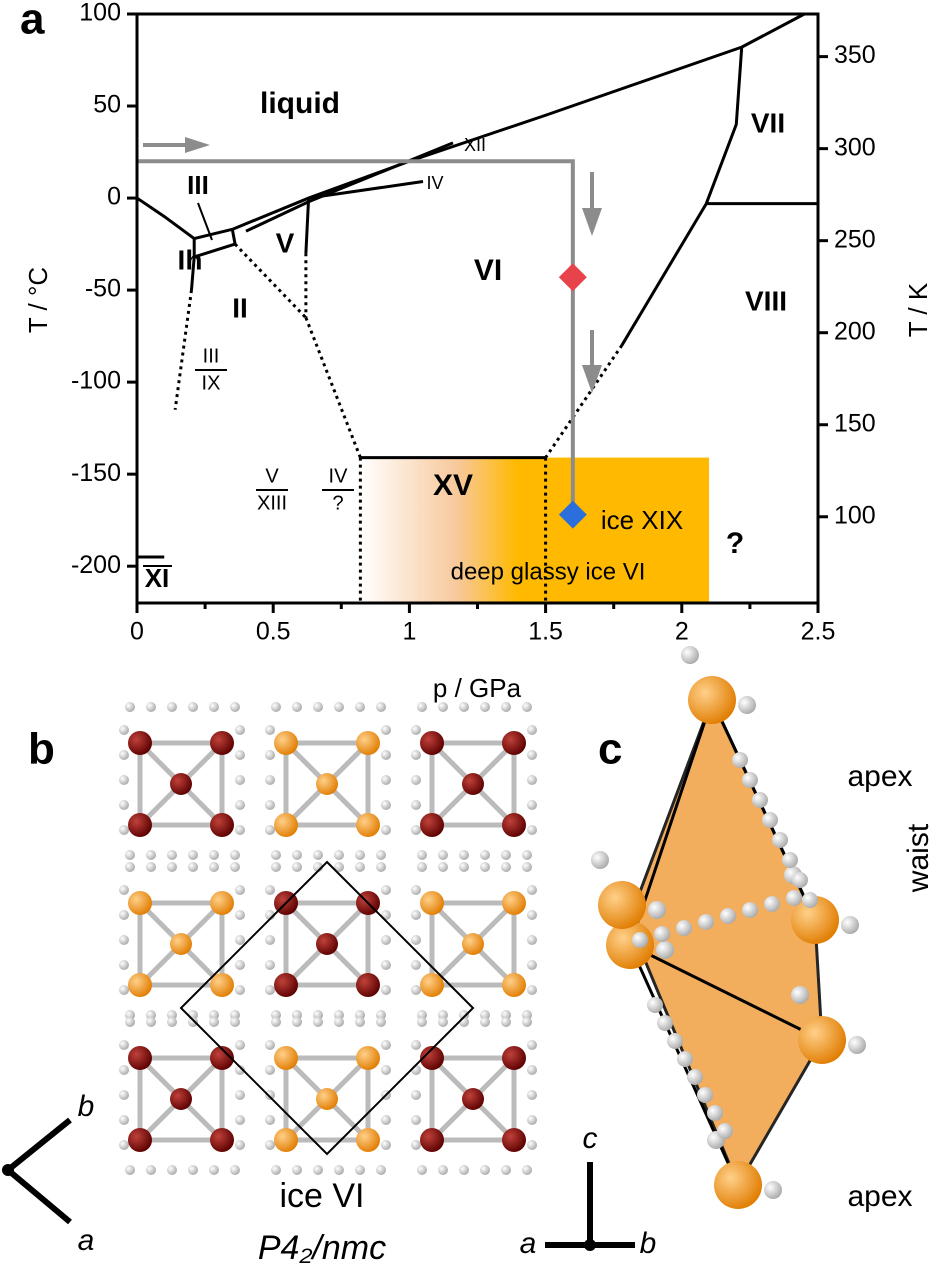 The image size is (938, 1280). Describe the element at coordinates (300, 103) in the screenshot. I see `phase-label: liquid` at that location.